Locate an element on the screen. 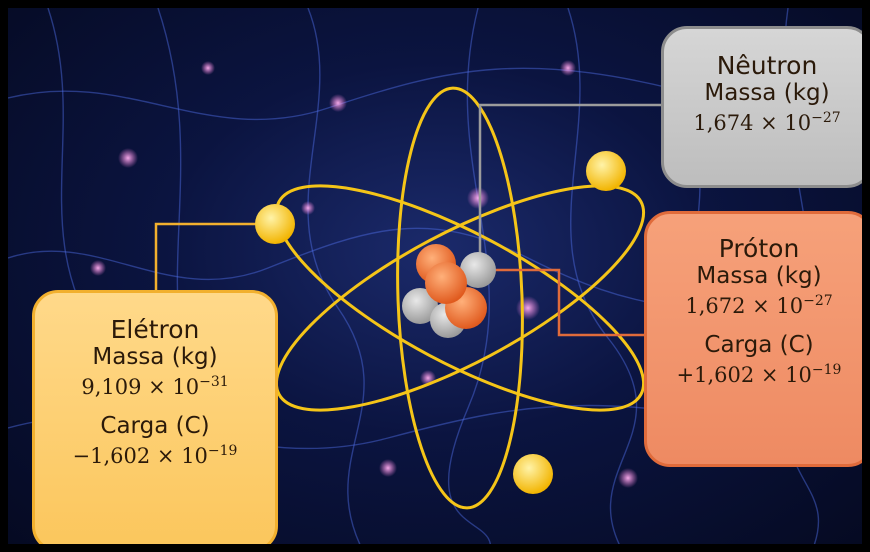 This screenshot has height=552, width=870. proton-connector-line is located at coordinates (557, 302).